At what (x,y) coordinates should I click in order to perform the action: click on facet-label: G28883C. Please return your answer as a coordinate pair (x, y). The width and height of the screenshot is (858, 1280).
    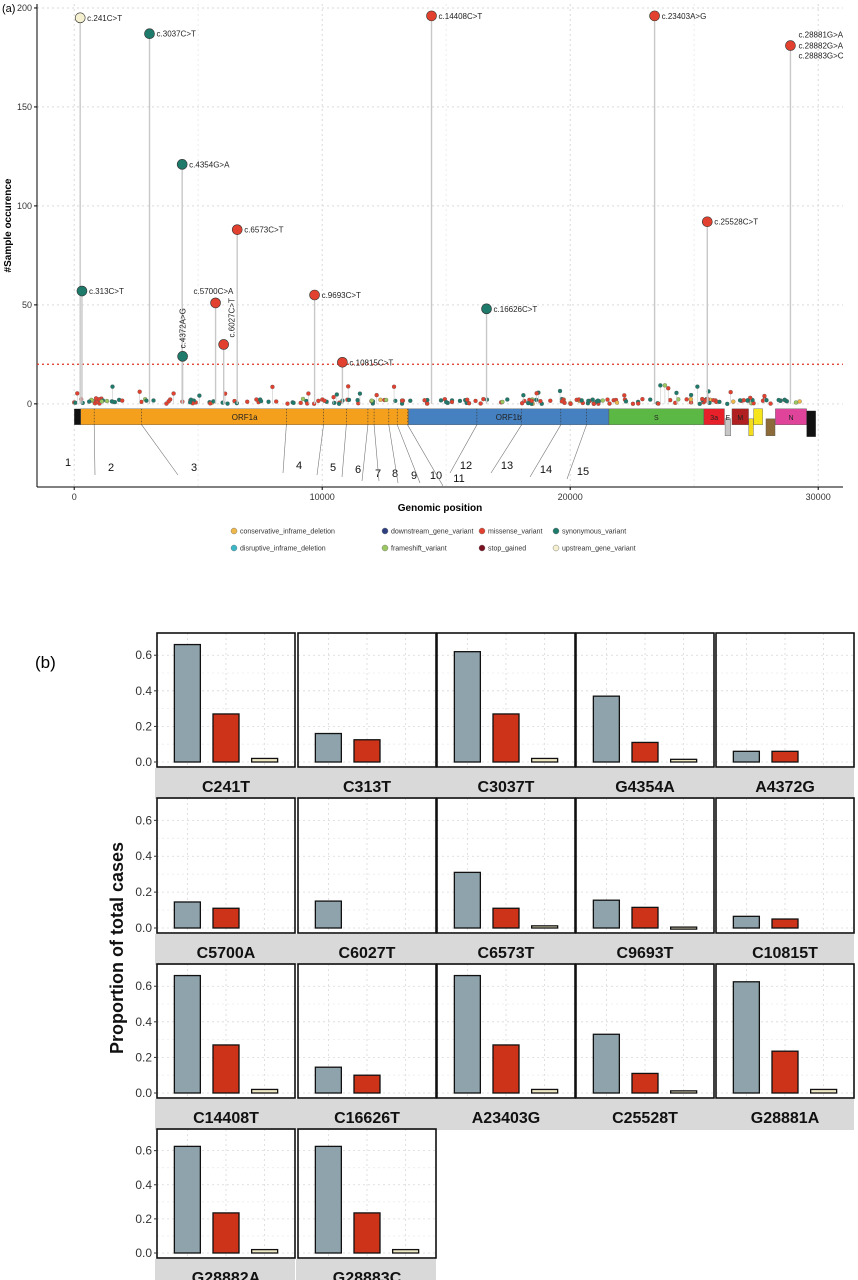
    Looking at the image, I should click on (367, 1275).